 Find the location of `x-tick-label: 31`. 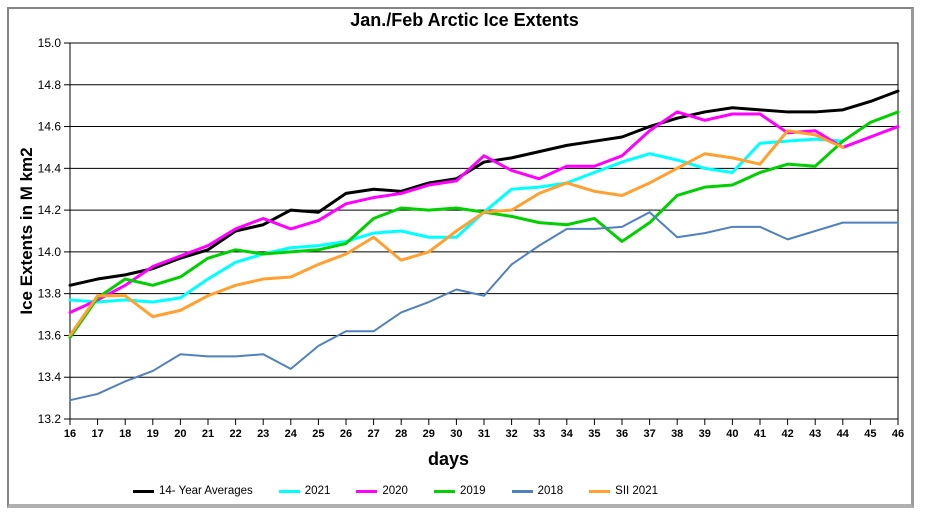

x-tick-label: 31 is located at coordinates (484, 434).